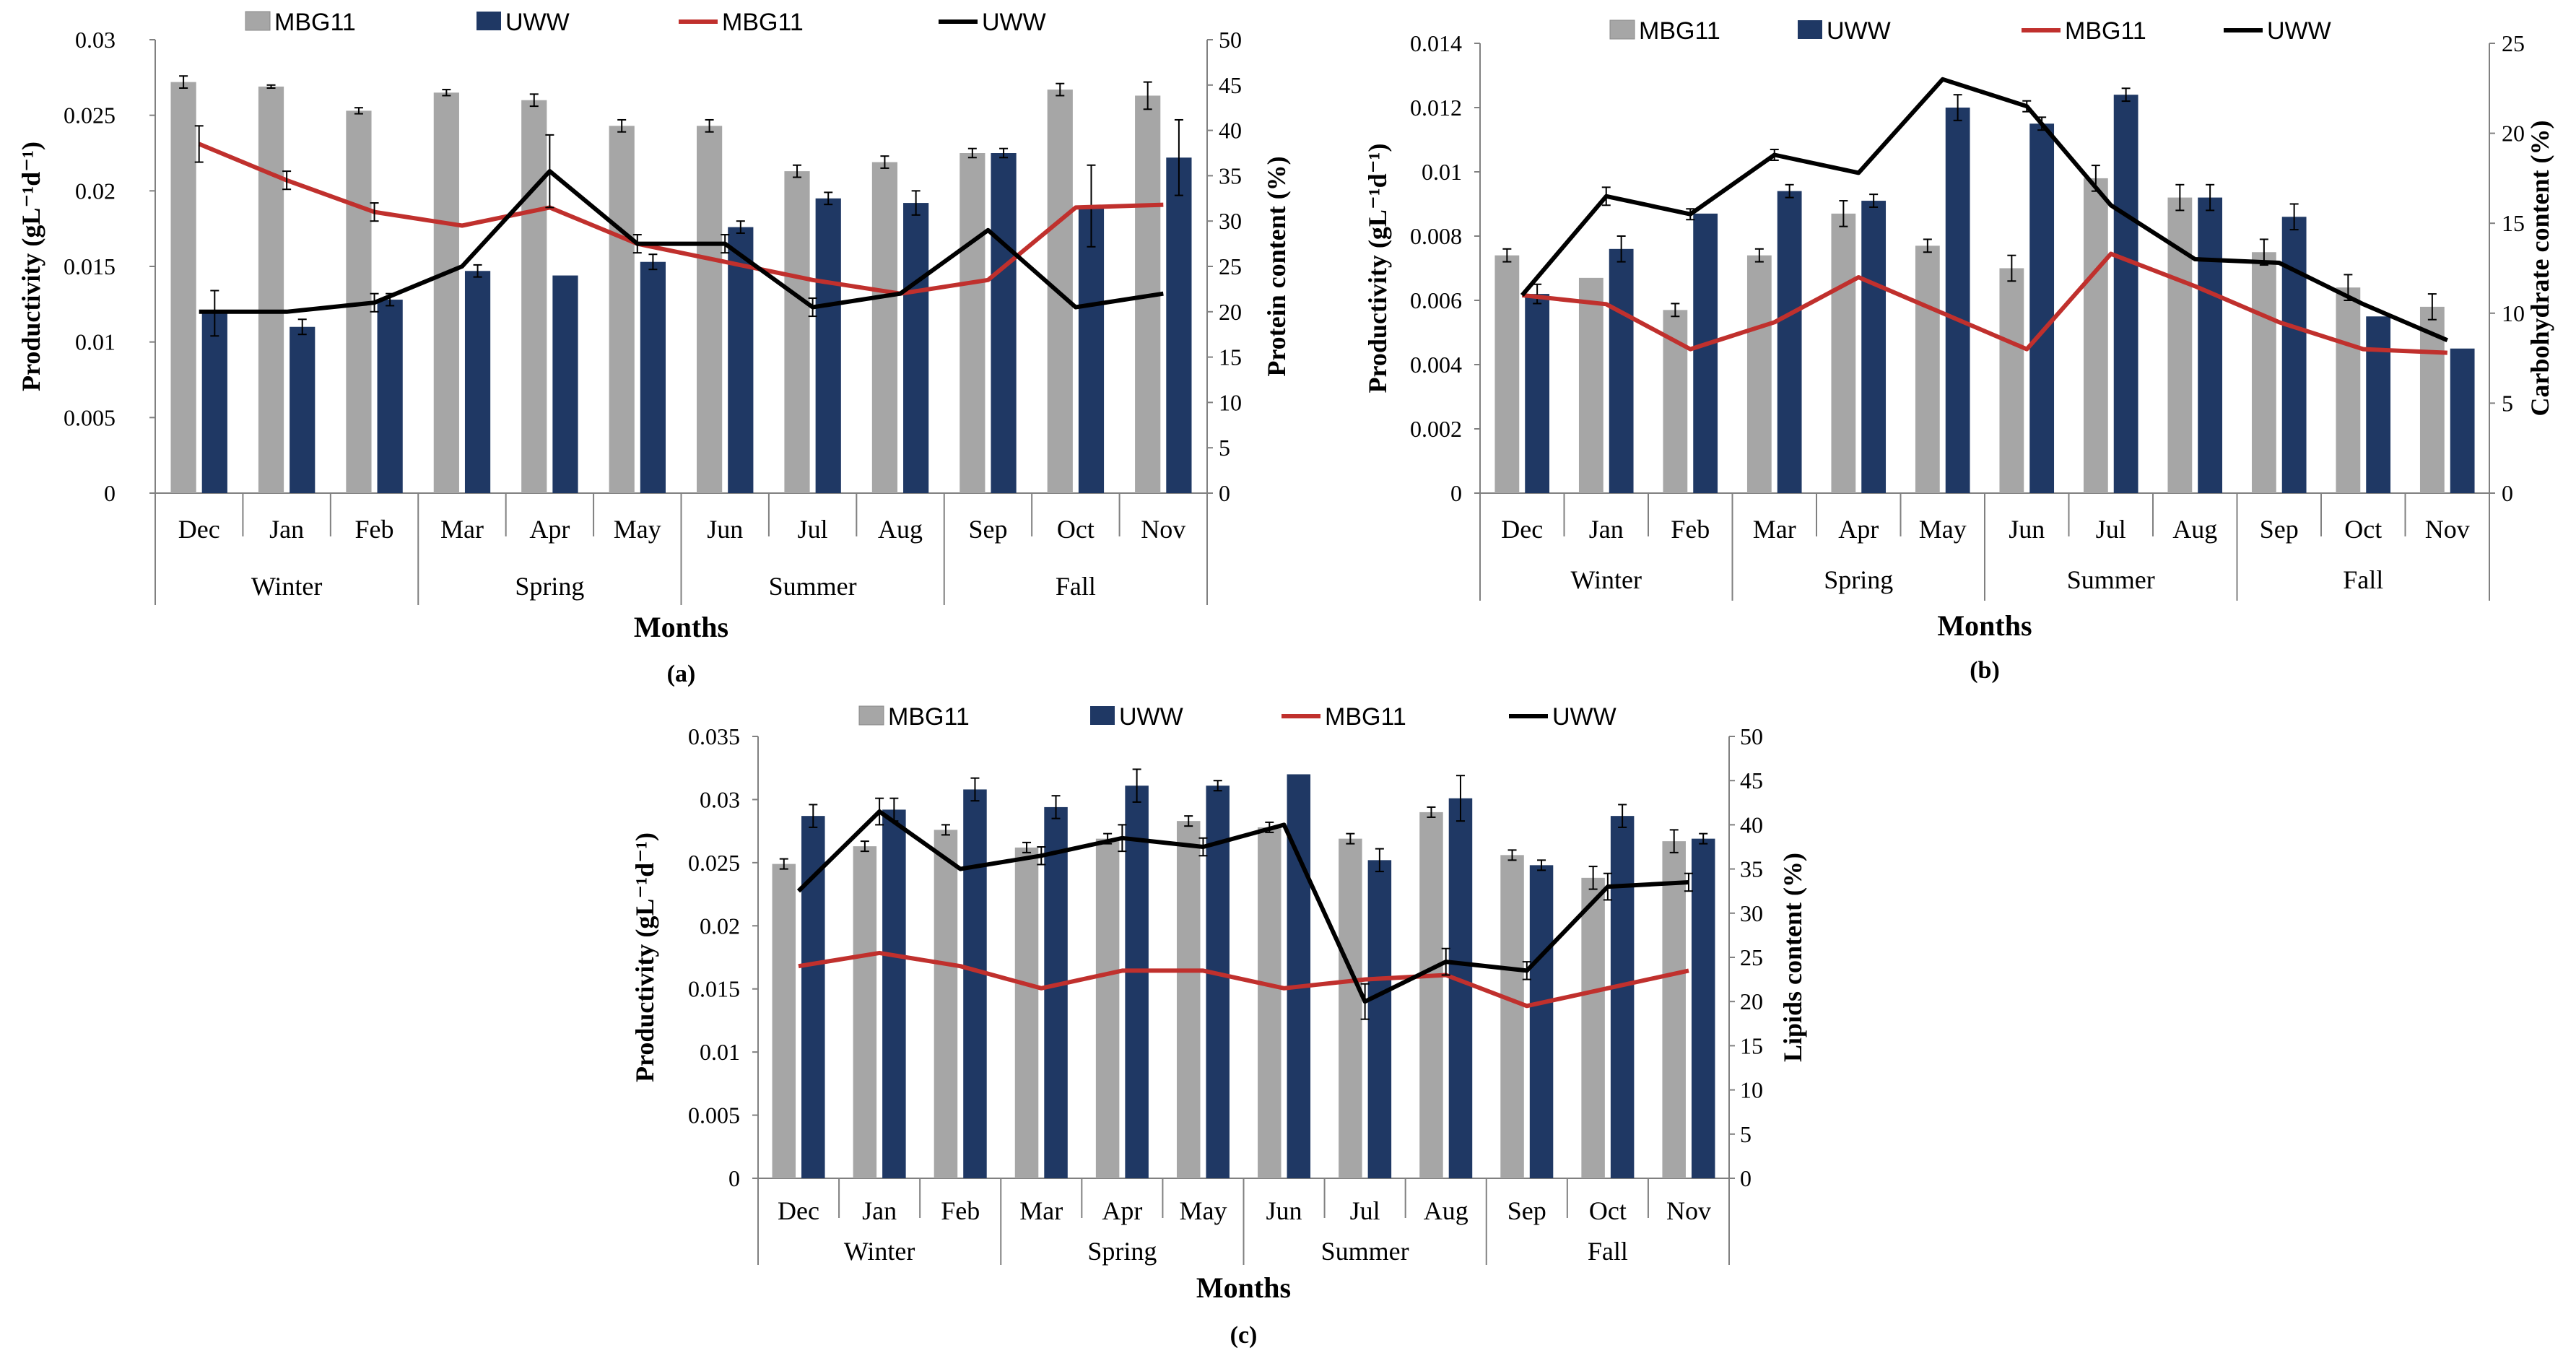  I want to click on y-tick-label: 0.005, so click(90, 417).